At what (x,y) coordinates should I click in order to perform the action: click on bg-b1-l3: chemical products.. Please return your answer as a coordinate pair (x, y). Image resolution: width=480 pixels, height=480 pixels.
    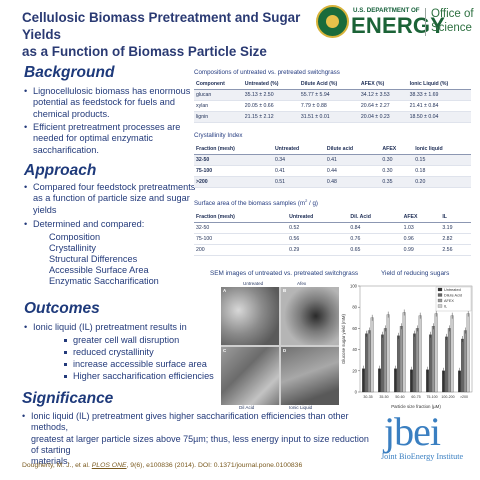
    Looking at the image, I should click on (71, 113).